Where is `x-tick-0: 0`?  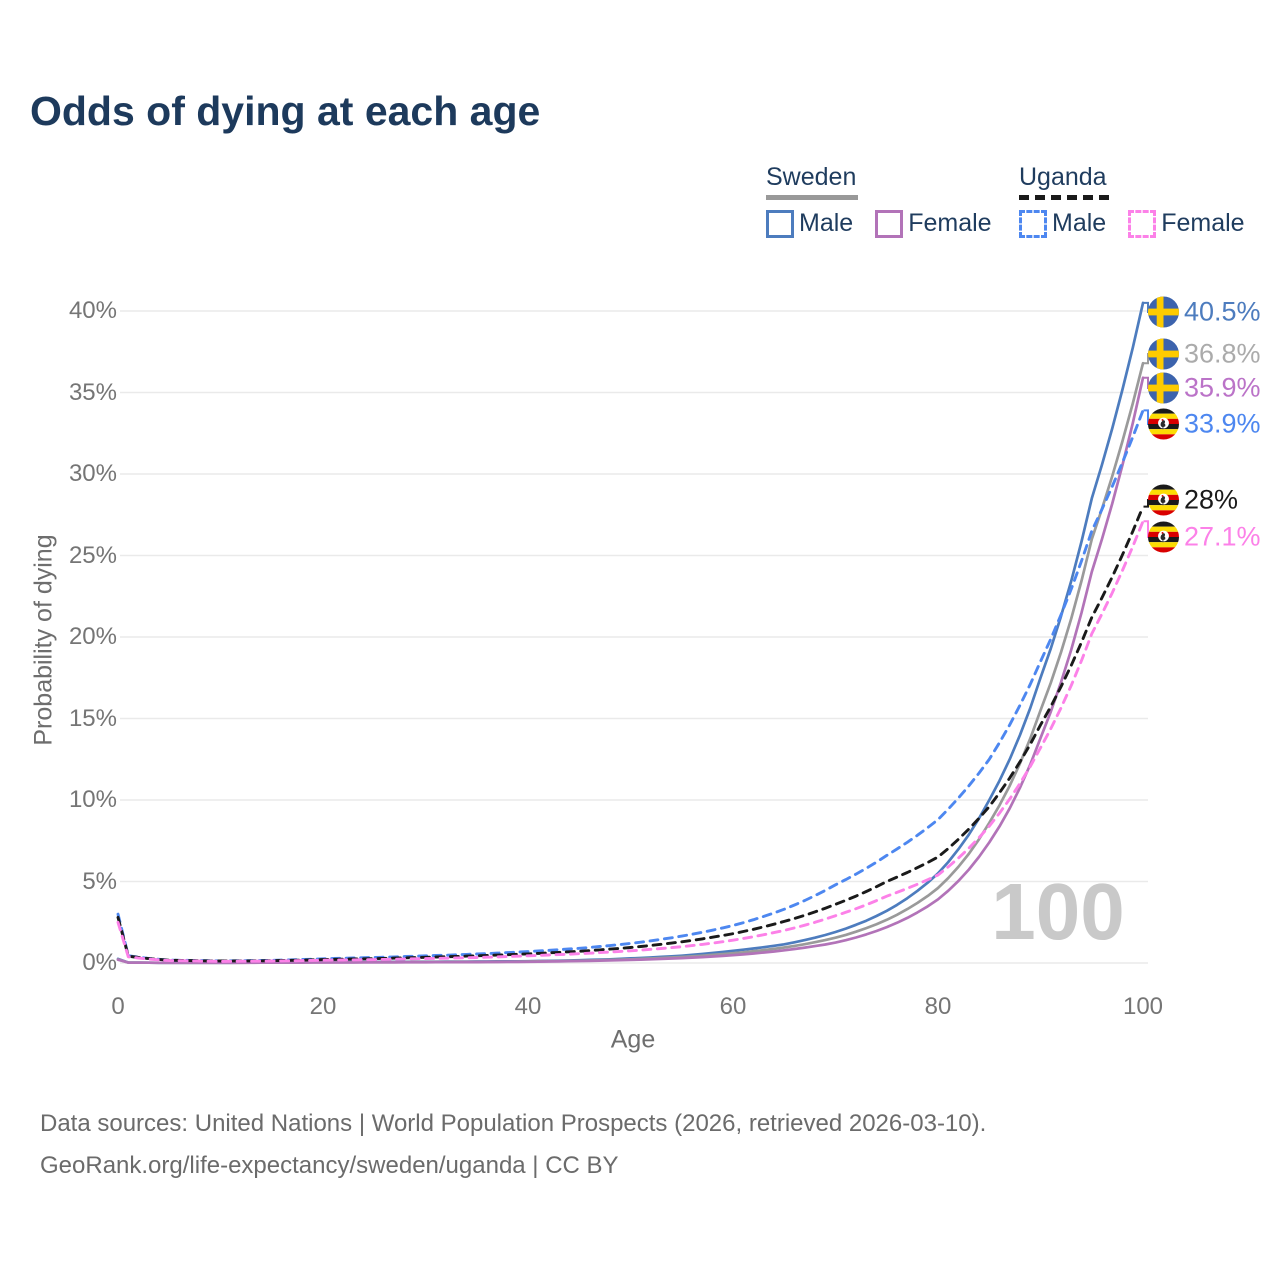 x-tick-0: 0 is located at coordinates (118, 1006).